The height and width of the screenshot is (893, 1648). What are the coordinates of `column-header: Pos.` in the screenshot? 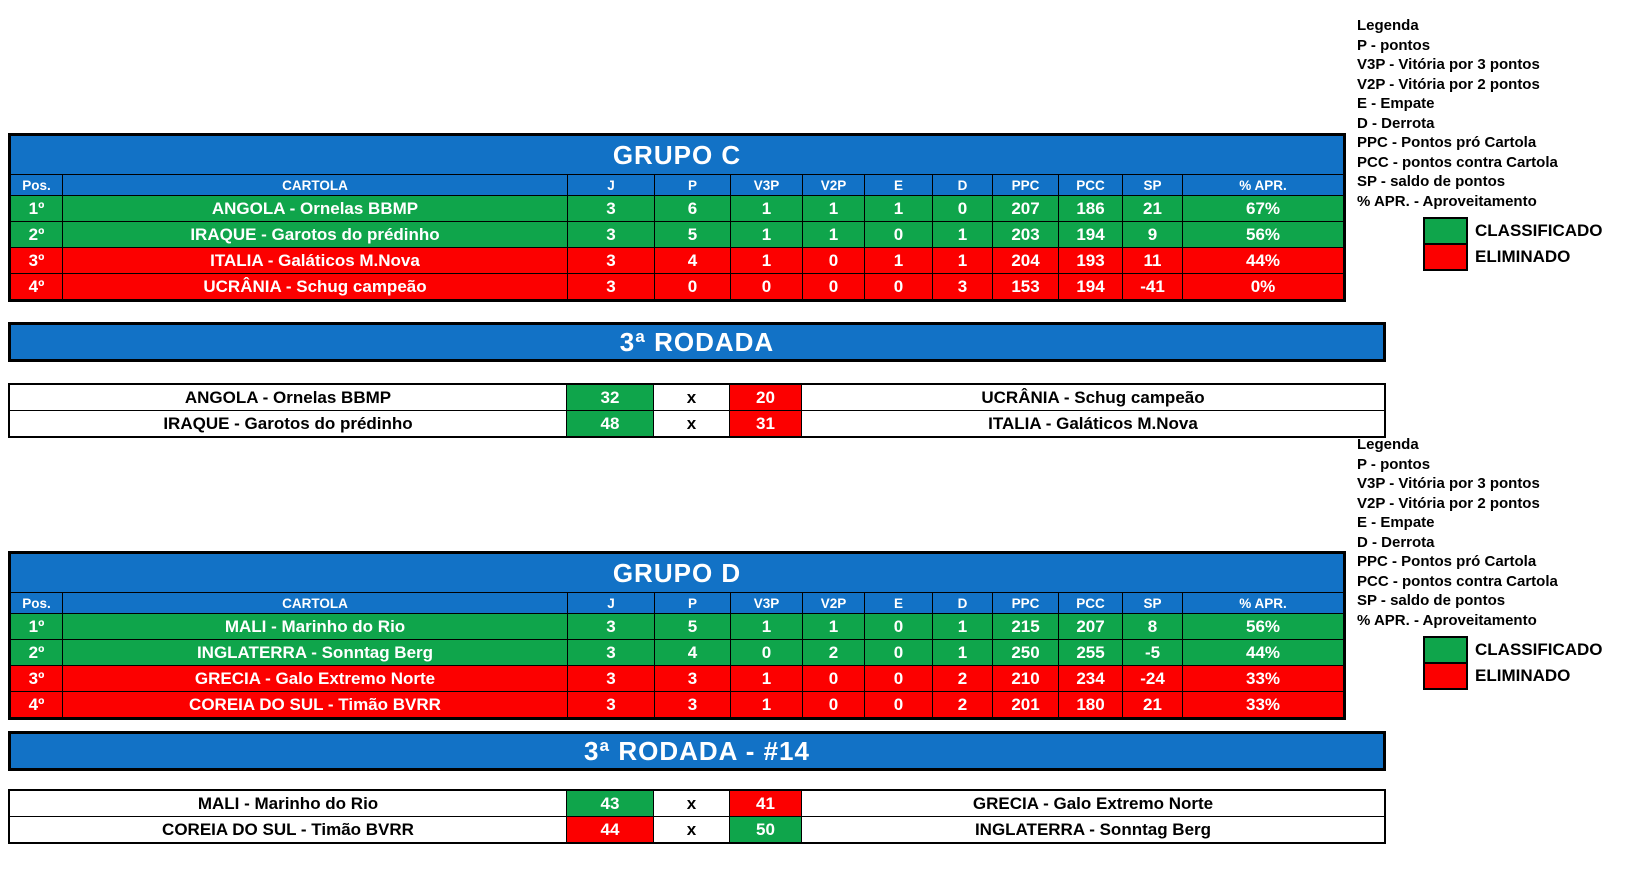 It's located at (37, 603).